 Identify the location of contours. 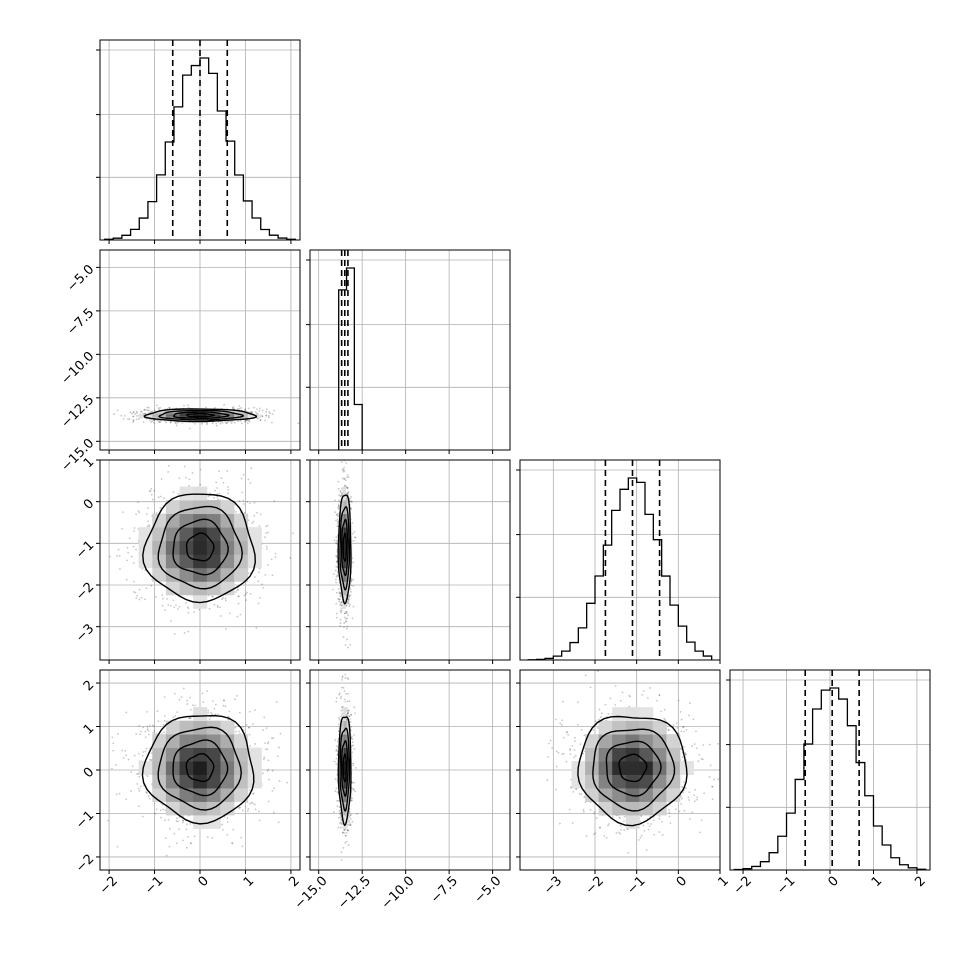
(199, 548).